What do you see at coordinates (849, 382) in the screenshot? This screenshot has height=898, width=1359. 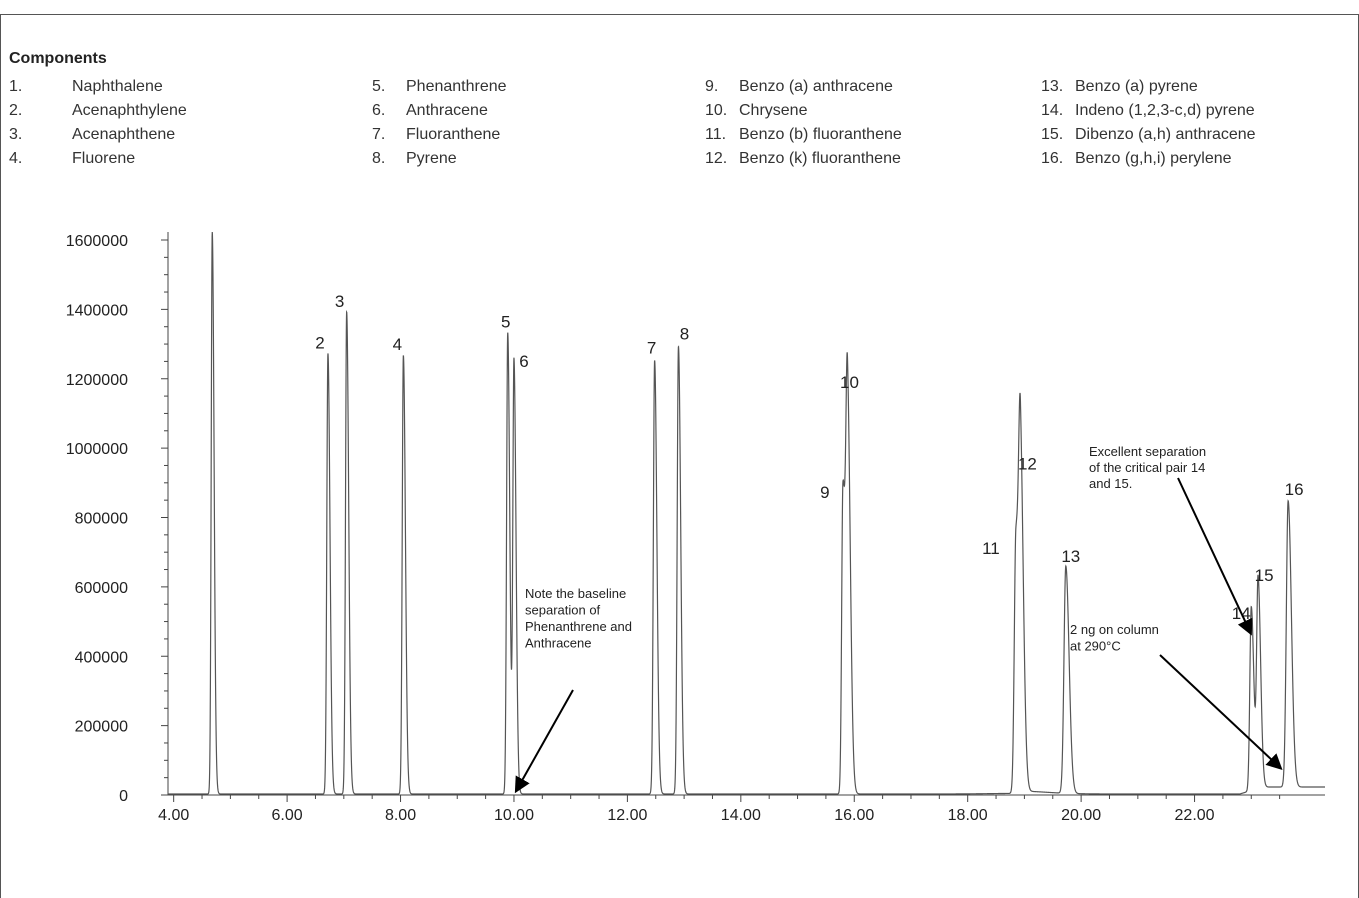 I see `peak-label: 10` at bounding box center [849, 382].